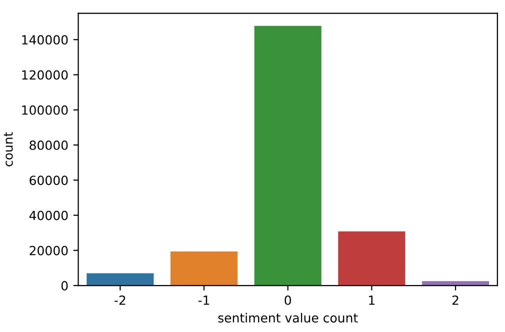 This screenshot has height=332, width=505. Describe the element at coordinates (120, 300) in the screenshot. I see `x-tick-label: -2` at that location.